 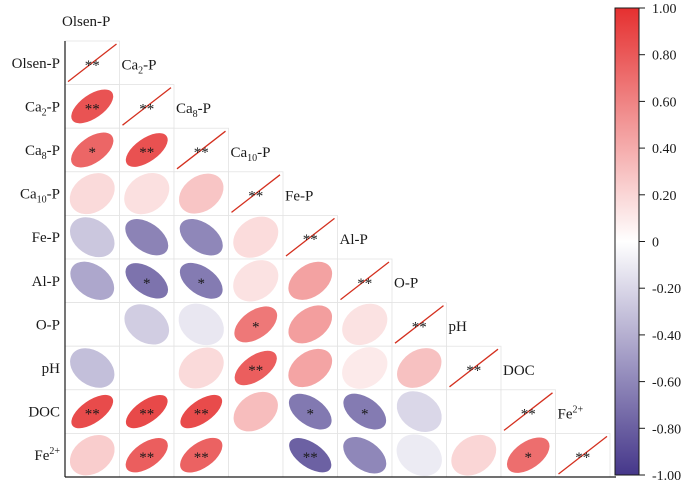 What do you see at coordinates (664, 9) in the screenshot?
I see `colorbar-tick-label: 1.00` at bounding box center [664, 9].